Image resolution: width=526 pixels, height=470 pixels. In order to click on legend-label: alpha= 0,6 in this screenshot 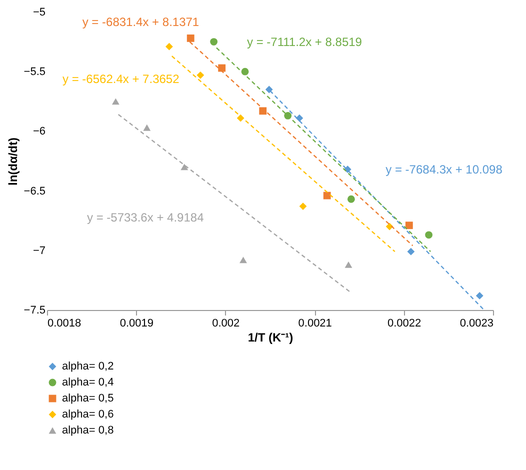, I will do `click(88, 414)`.